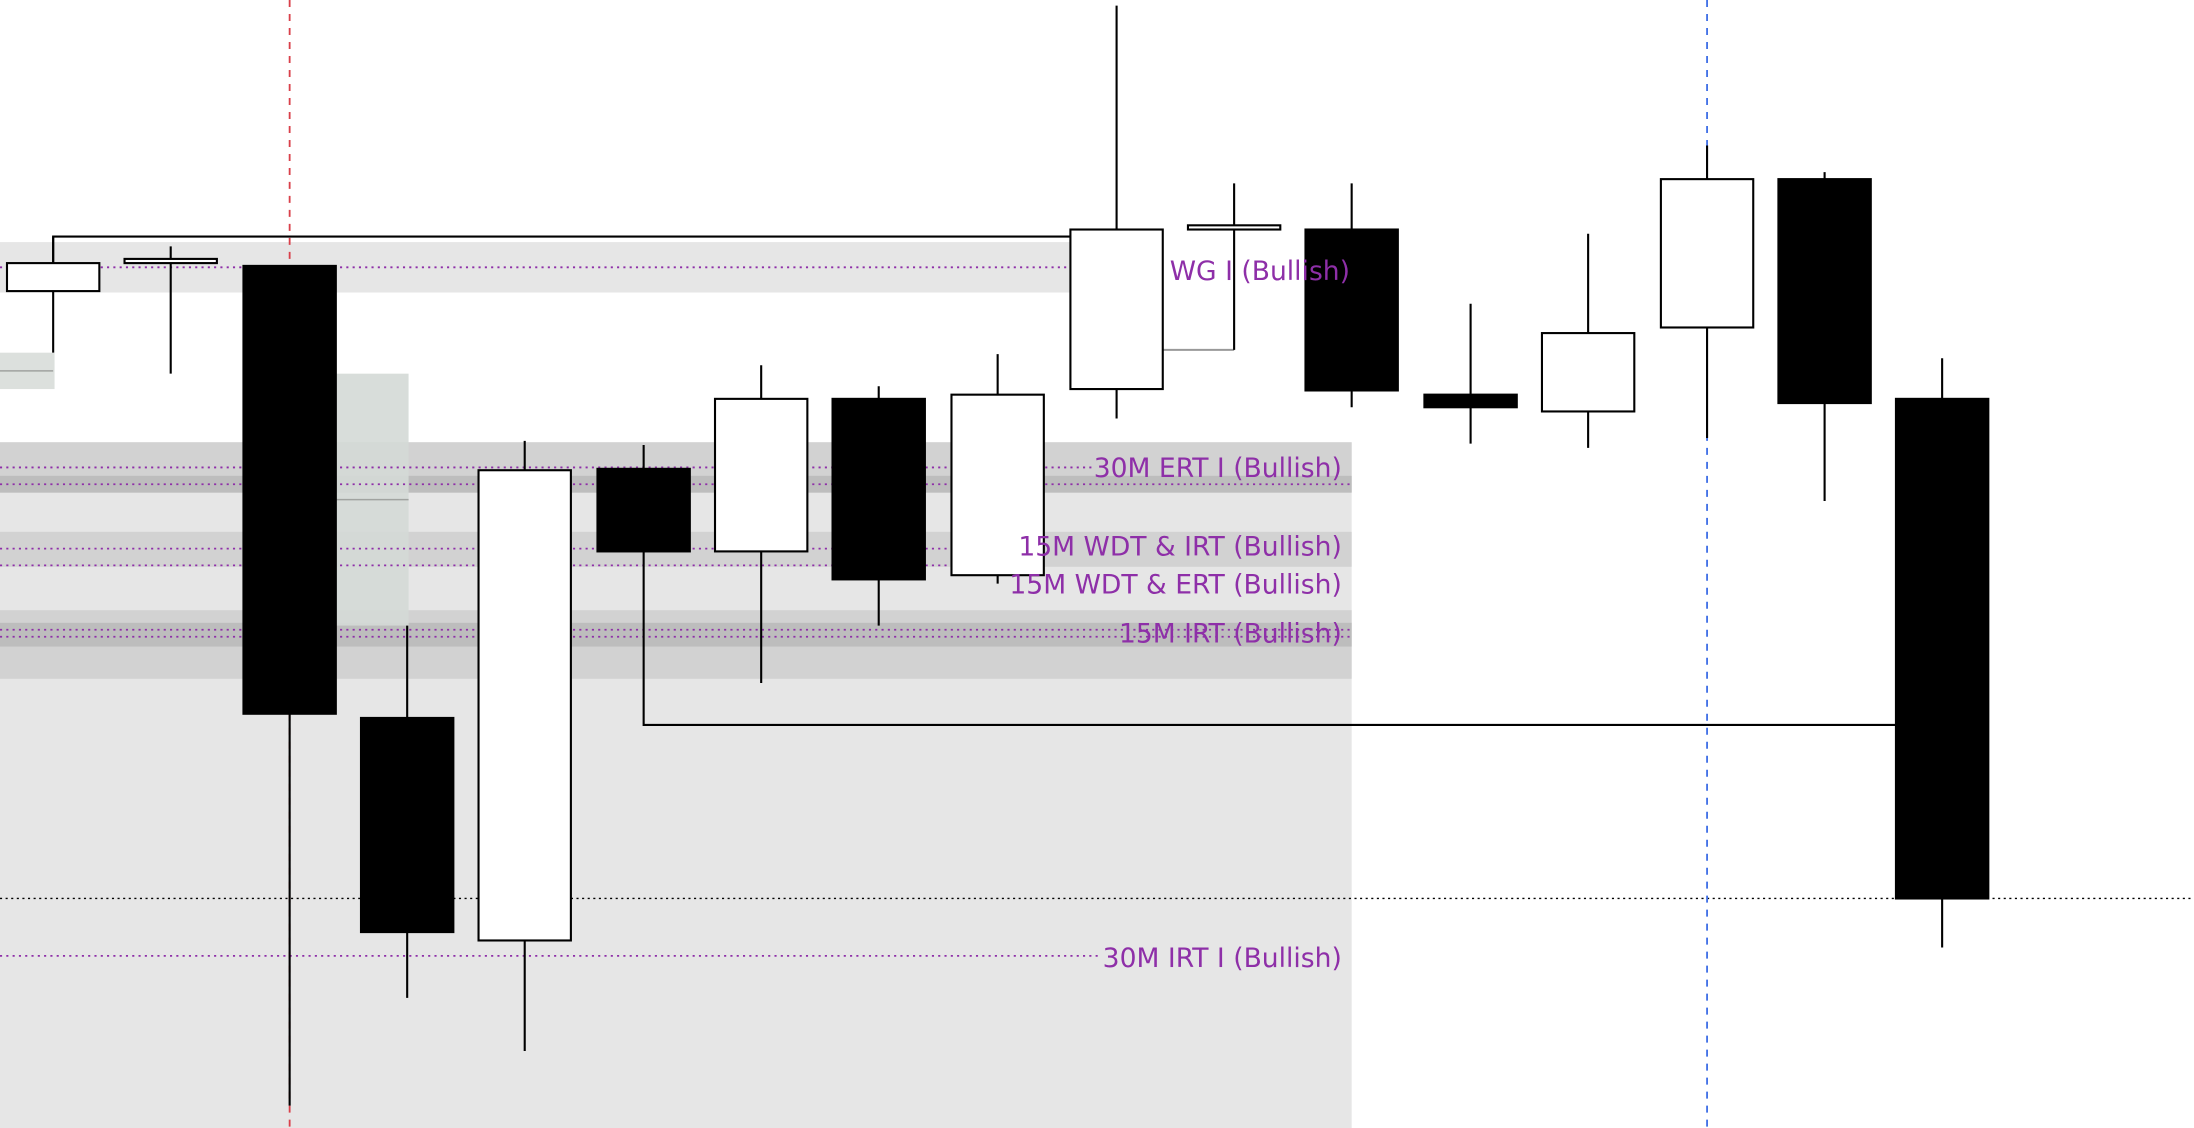 The width and height of the screenshot is (2194, 1128). I want to click on zone-band-irt-dark, so click(676, 634).